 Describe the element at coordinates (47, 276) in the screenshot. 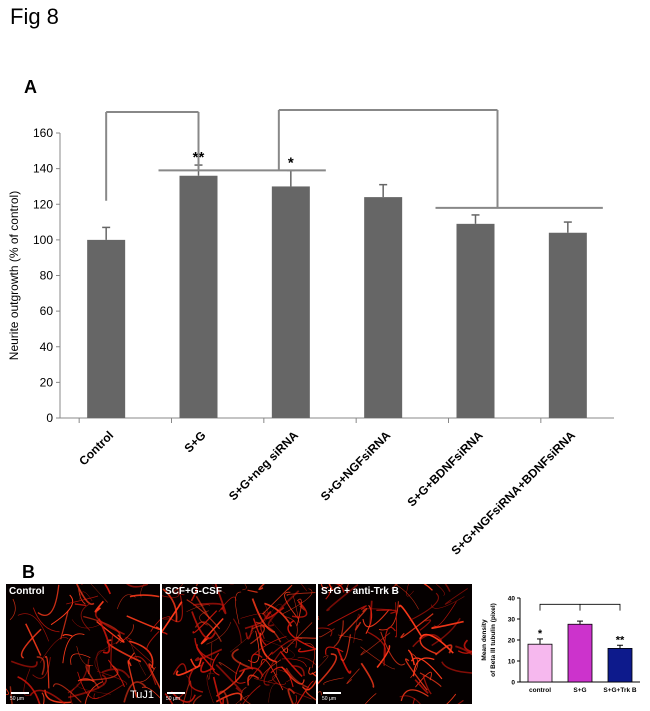

I see `y-tick-label: 80` at that location.